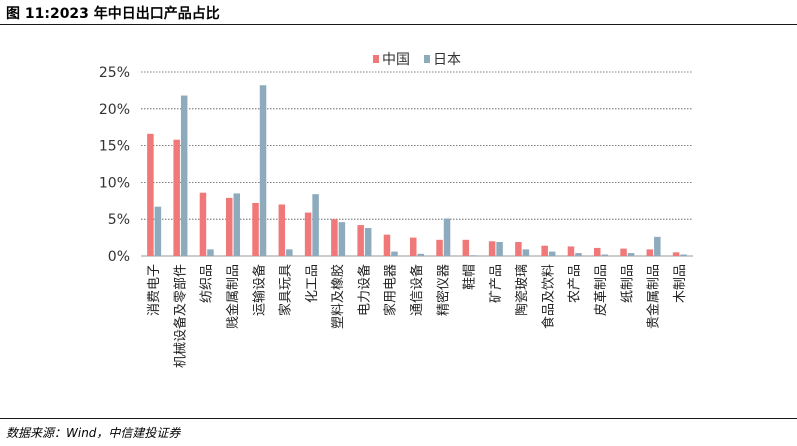 The image size is (797, 446). I want to click on legend-label: 中国, so click(396, 60).